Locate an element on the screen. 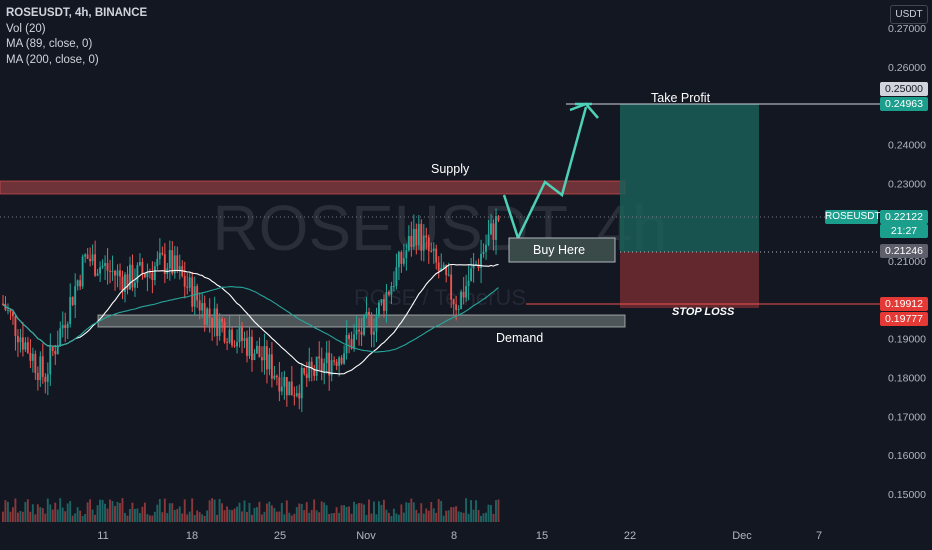 The width and height of the screenshot is (932, 550). legend-symbol: ROSEUSDT, 4h, BINANCE is located at coordinates (77, 13).